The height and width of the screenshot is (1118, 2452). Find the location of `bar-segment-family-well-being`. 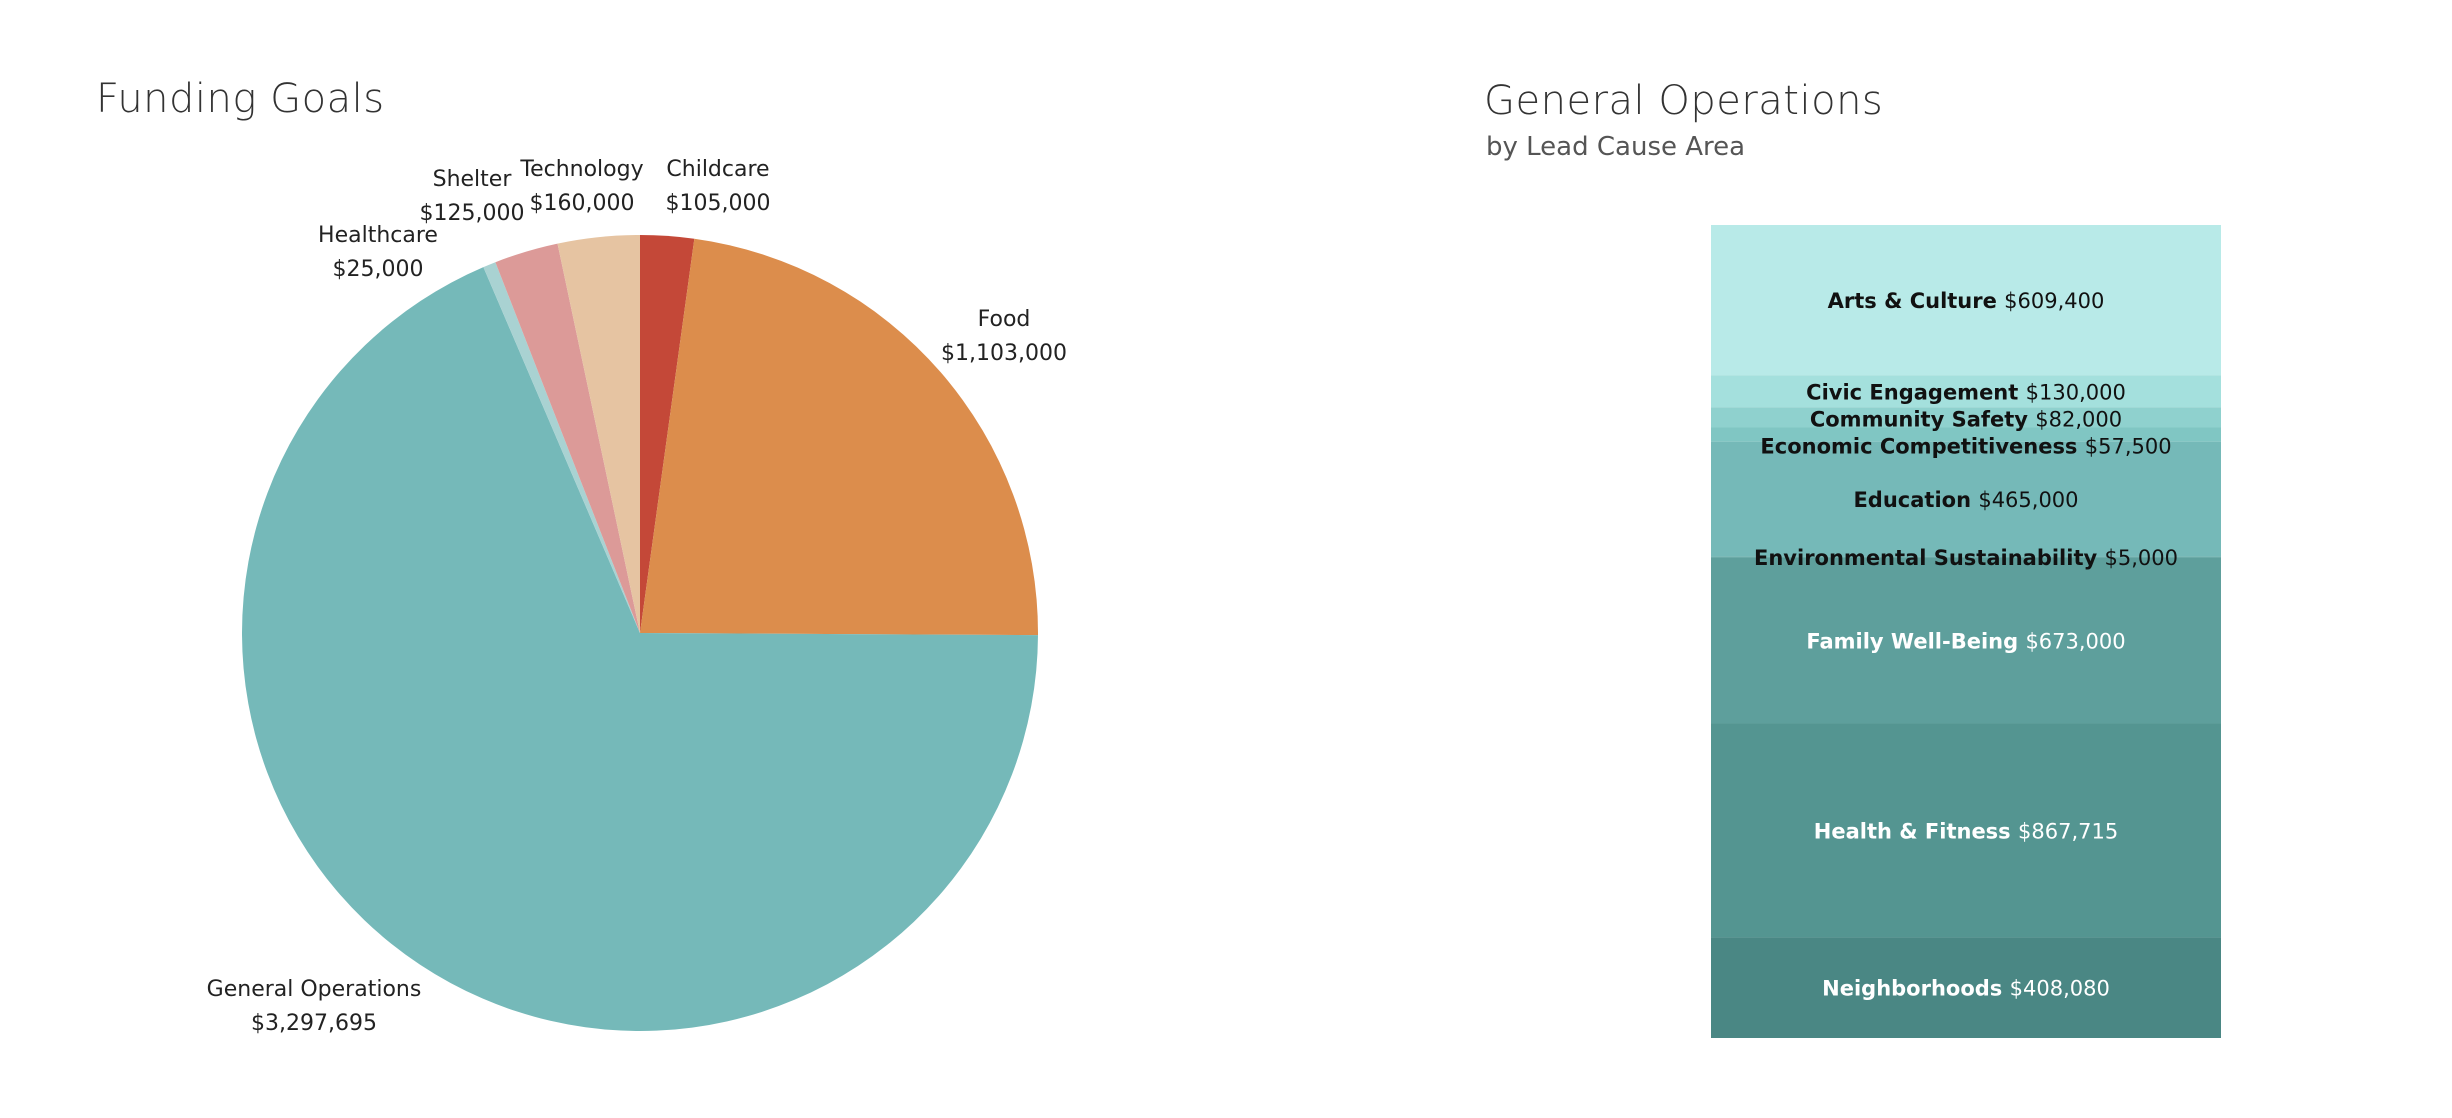

bar-segment-family-well-being is located at coordinates (1966, 640).